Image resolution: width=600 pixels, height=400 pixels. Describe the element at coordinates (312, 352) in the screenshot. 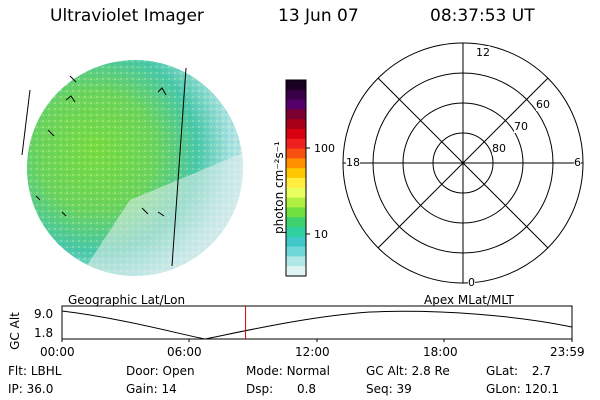

I see `orbit-x-tick-1200: 12:00` at that location.